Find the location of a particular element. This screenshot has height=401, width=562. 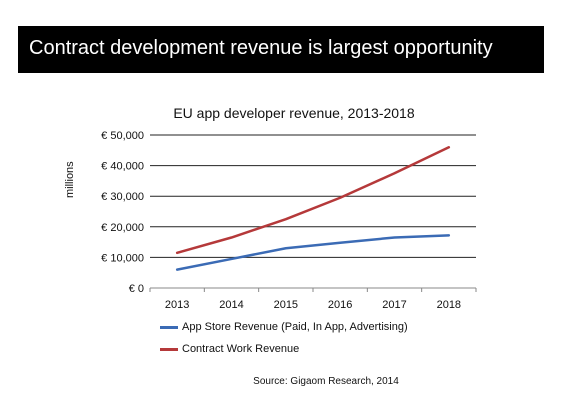

source-note: Source: Gigaom Research, 2014 is located at coordinates (326, 381).